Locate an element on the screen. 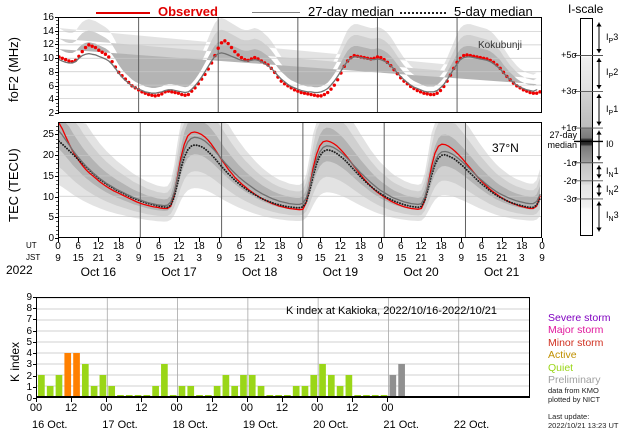  iscale-sigma-3: -1σ is located at coordinates (570, 162).